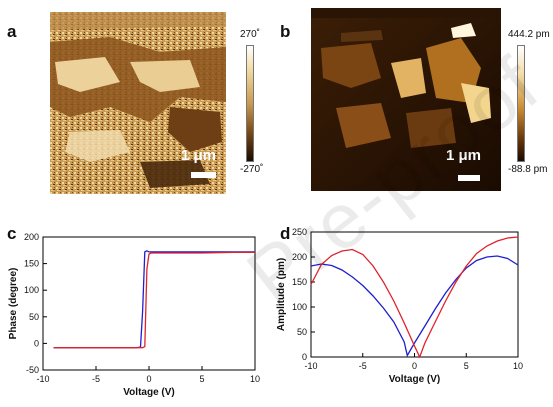  What do you see at coordinates (12, 31) in the screenshot?
I see `panel-a-letter: a` at bounding box center [12, 31].